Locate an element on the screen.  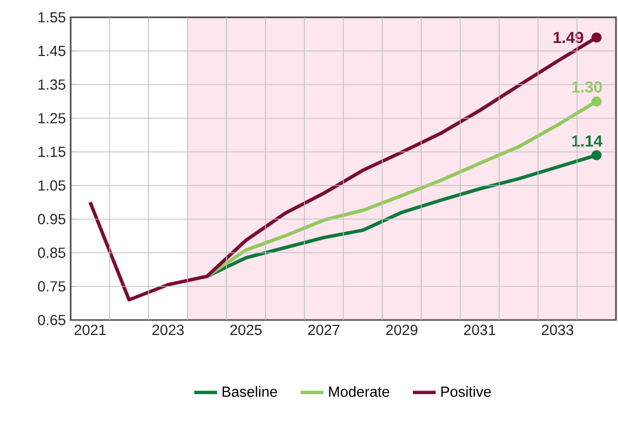
y-tick-label: 0.75 is located at coordinates (52, 286).